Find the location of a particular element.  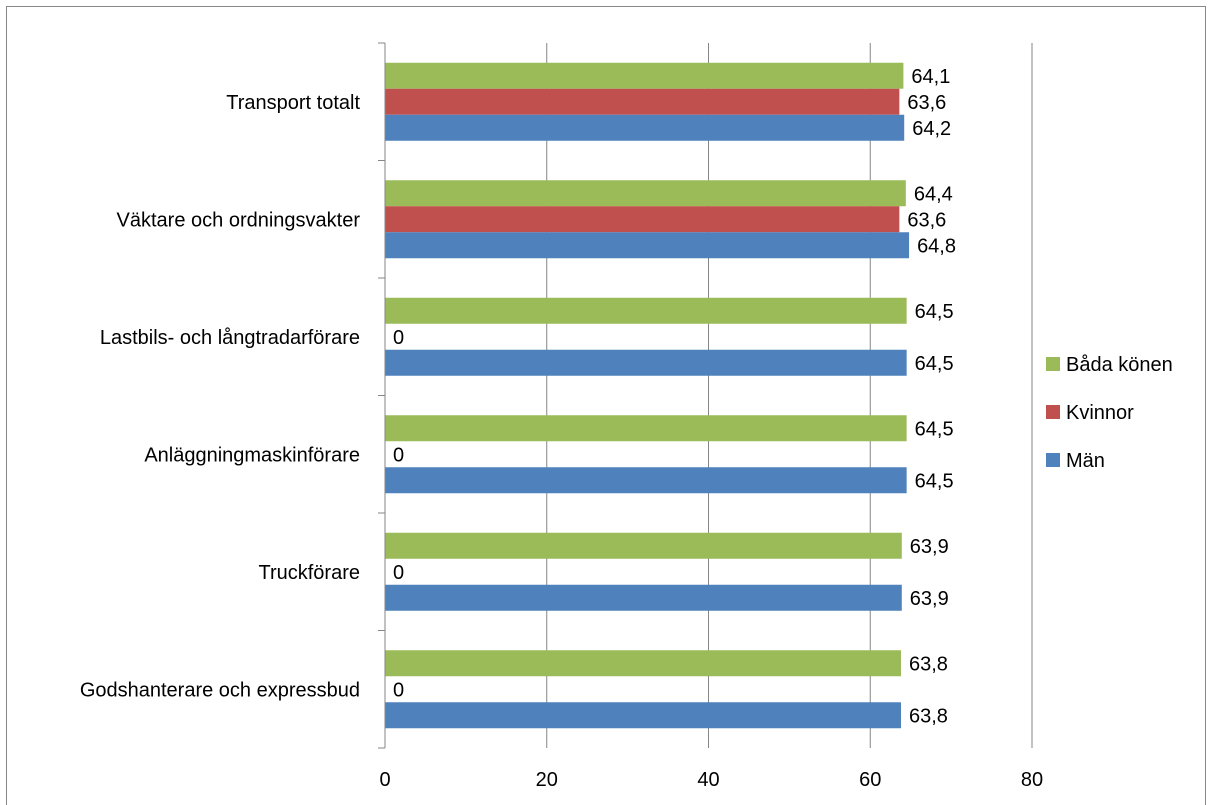

data-label: 64,1 is located at coordinates (930, 77).